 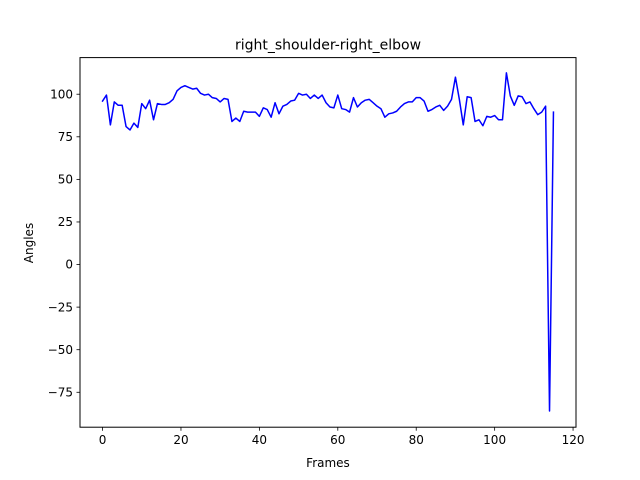 I want to click on x-tick-label: 120, so click(x=573, y=440).